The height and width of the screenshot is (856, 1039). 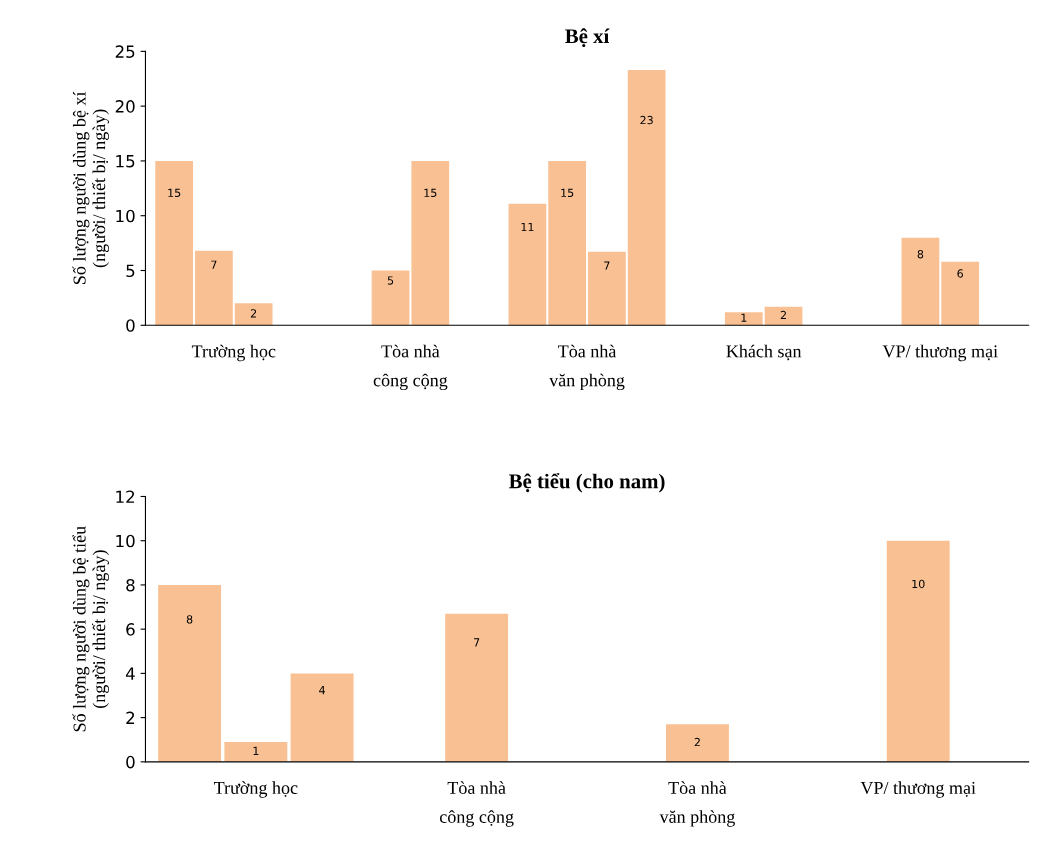 I want to click on data-label: 11, so click(x=527, y=227).